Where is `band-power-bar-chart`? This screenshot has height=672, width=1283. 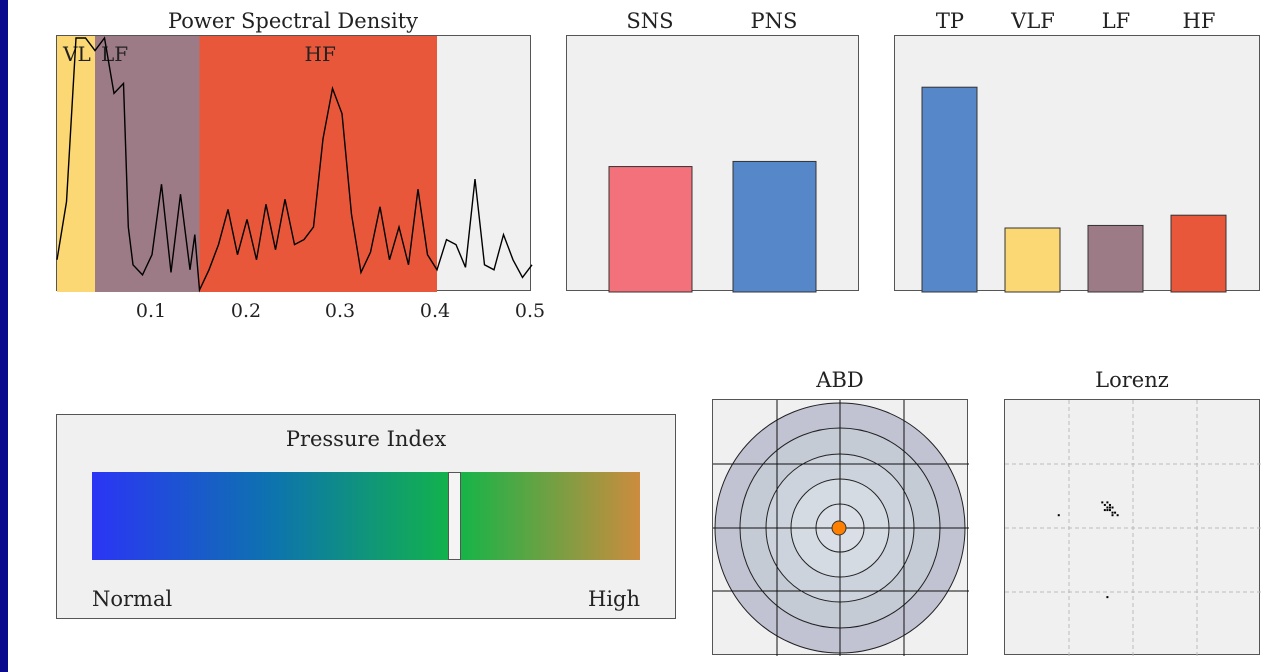
band-power-bar-chart is located at coordinates (1077, 164).